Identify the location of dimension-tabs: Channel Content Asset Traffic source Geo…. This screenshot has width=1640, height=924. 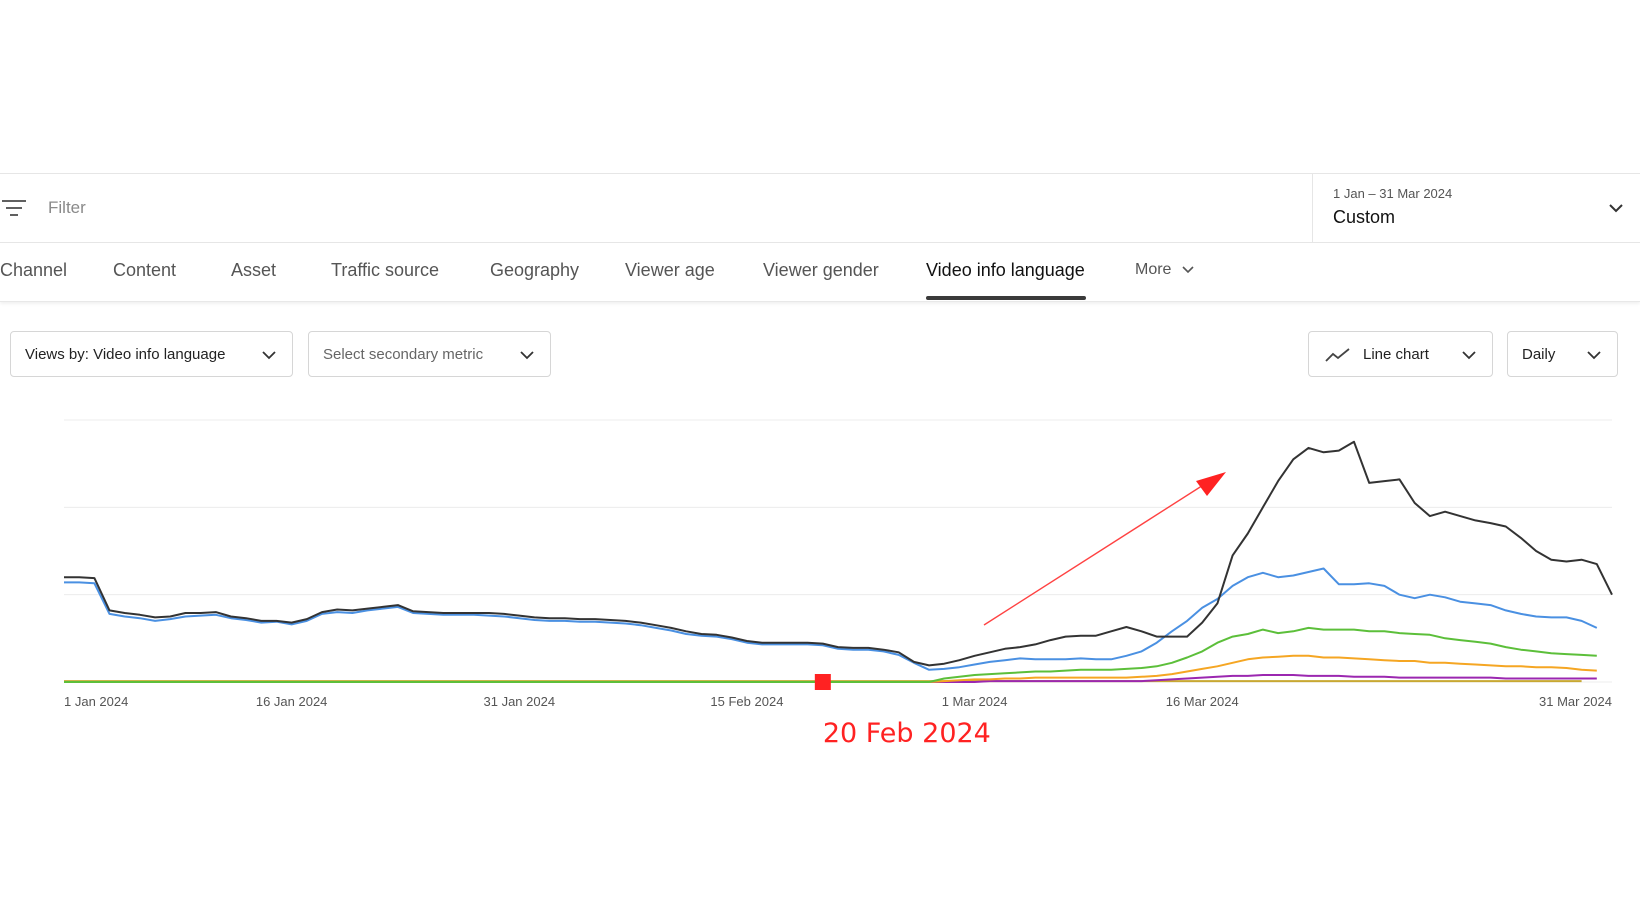
(820, 272).